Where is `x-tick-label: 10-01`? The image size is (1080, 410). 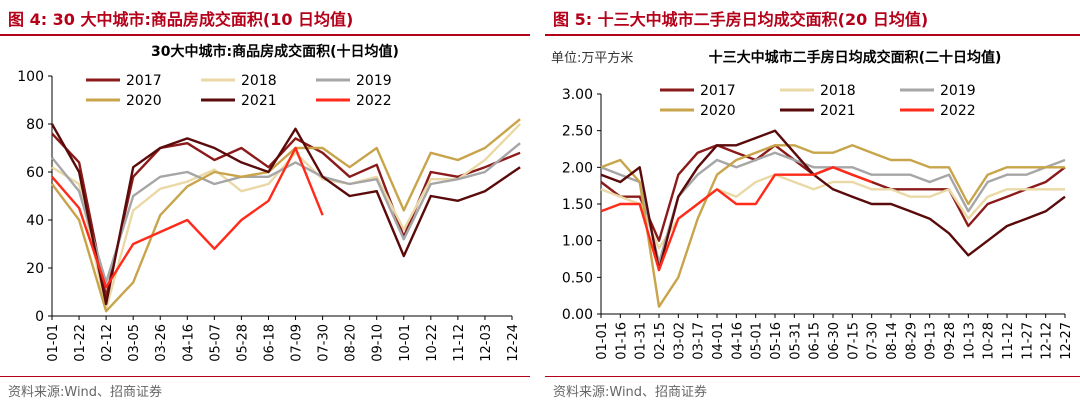 x-tick-label: 10-01 is located at coordinates (405, 343).